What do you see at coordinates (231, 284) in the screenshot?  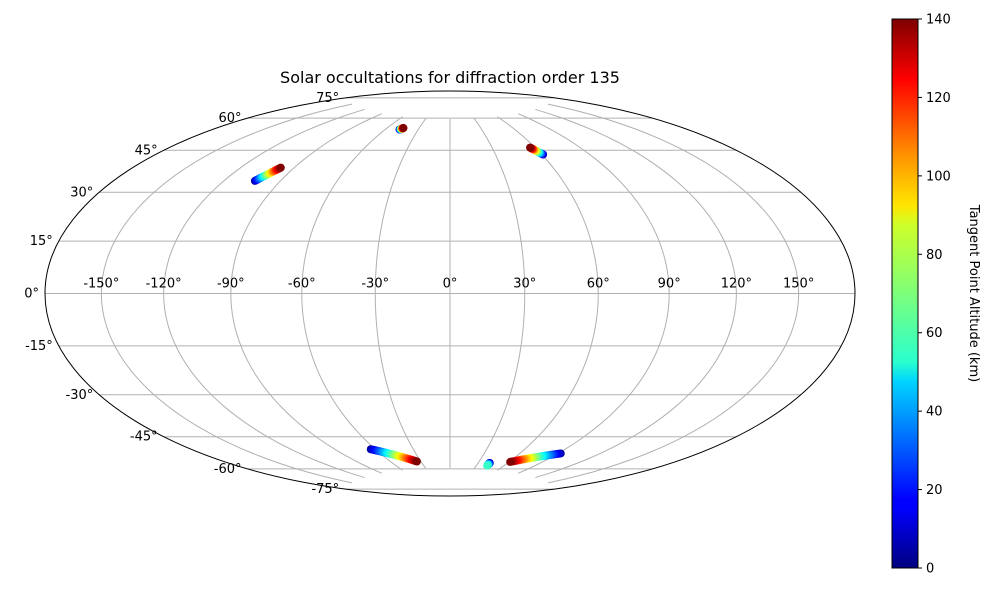 I see `longitude-tick-label: -90°` at bounding box center [231, 284].